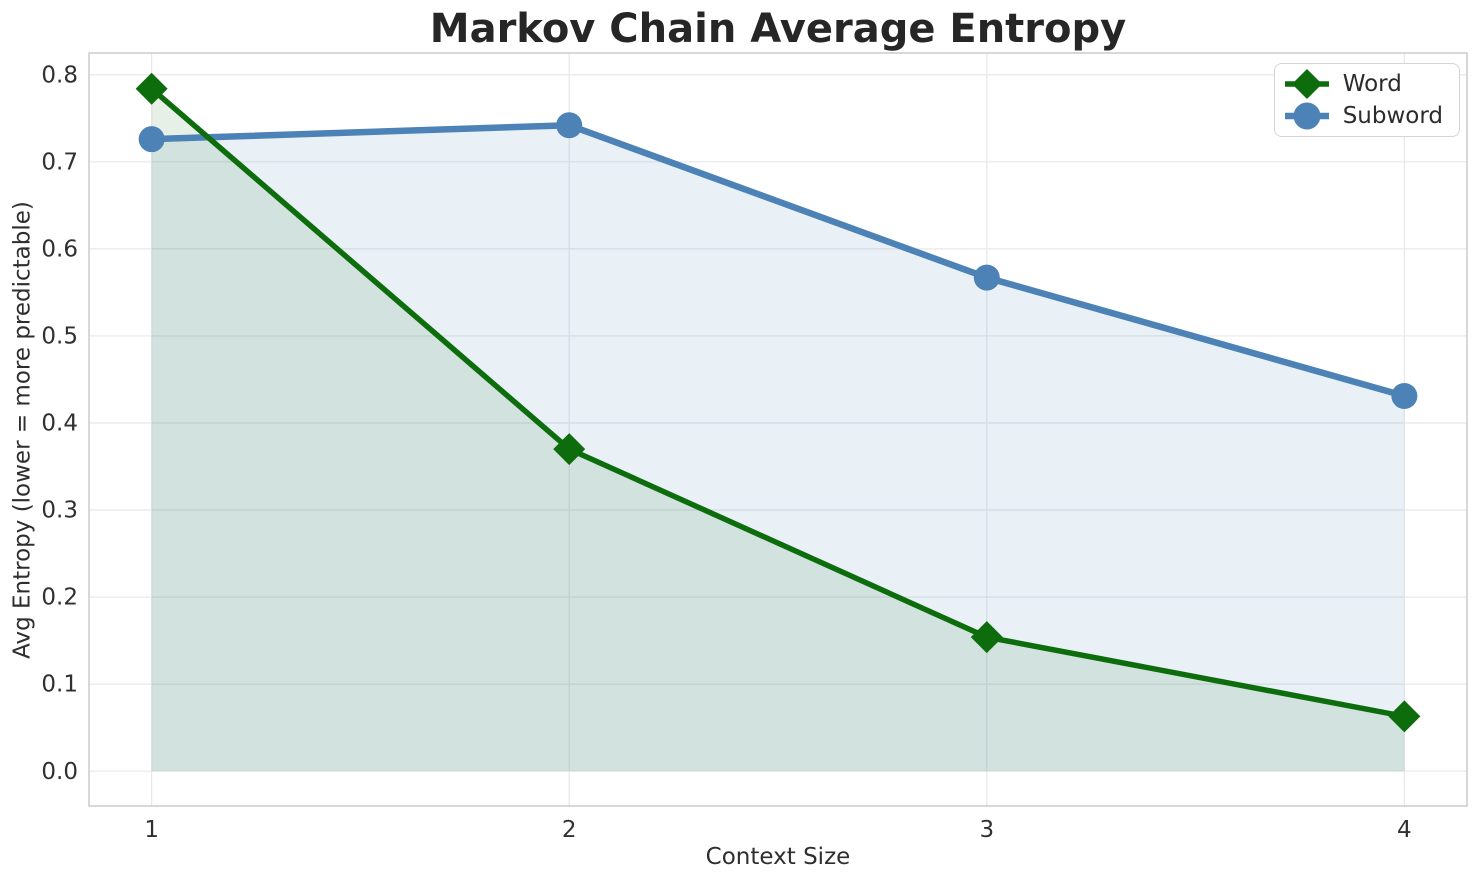  I want to click on word-diamond-marker-icon, so click(1306, 84).